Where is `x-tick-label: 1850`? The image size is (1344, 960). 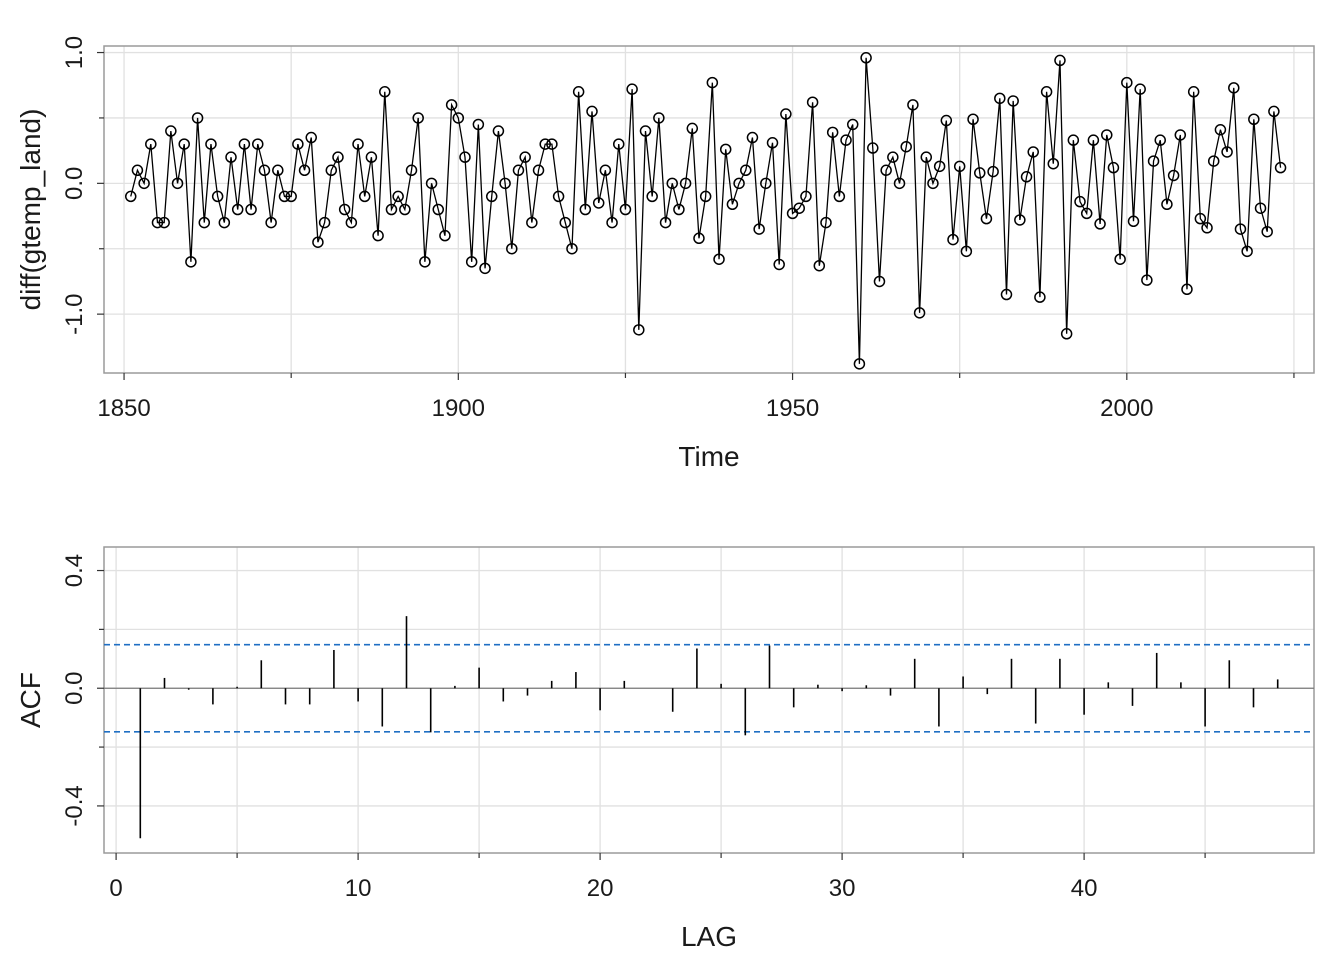 x-tick-label: 1850 is located at coordinates (123, 408).